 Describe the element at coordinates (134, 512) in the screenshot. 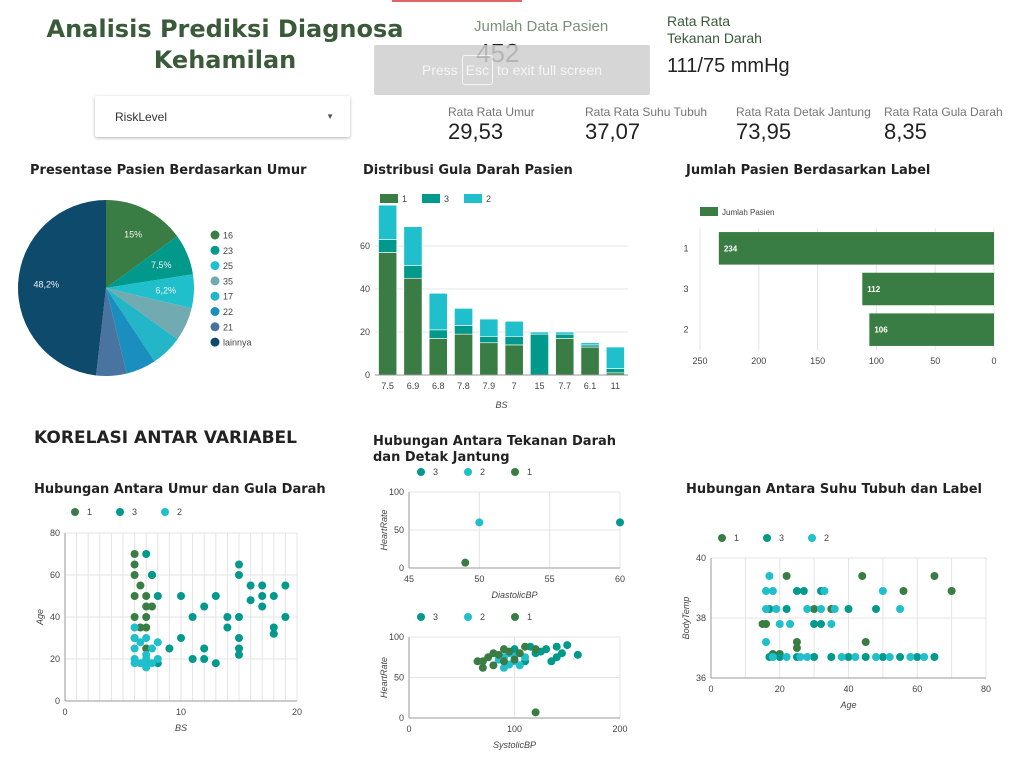

I see `legend-label: 3` at that location.